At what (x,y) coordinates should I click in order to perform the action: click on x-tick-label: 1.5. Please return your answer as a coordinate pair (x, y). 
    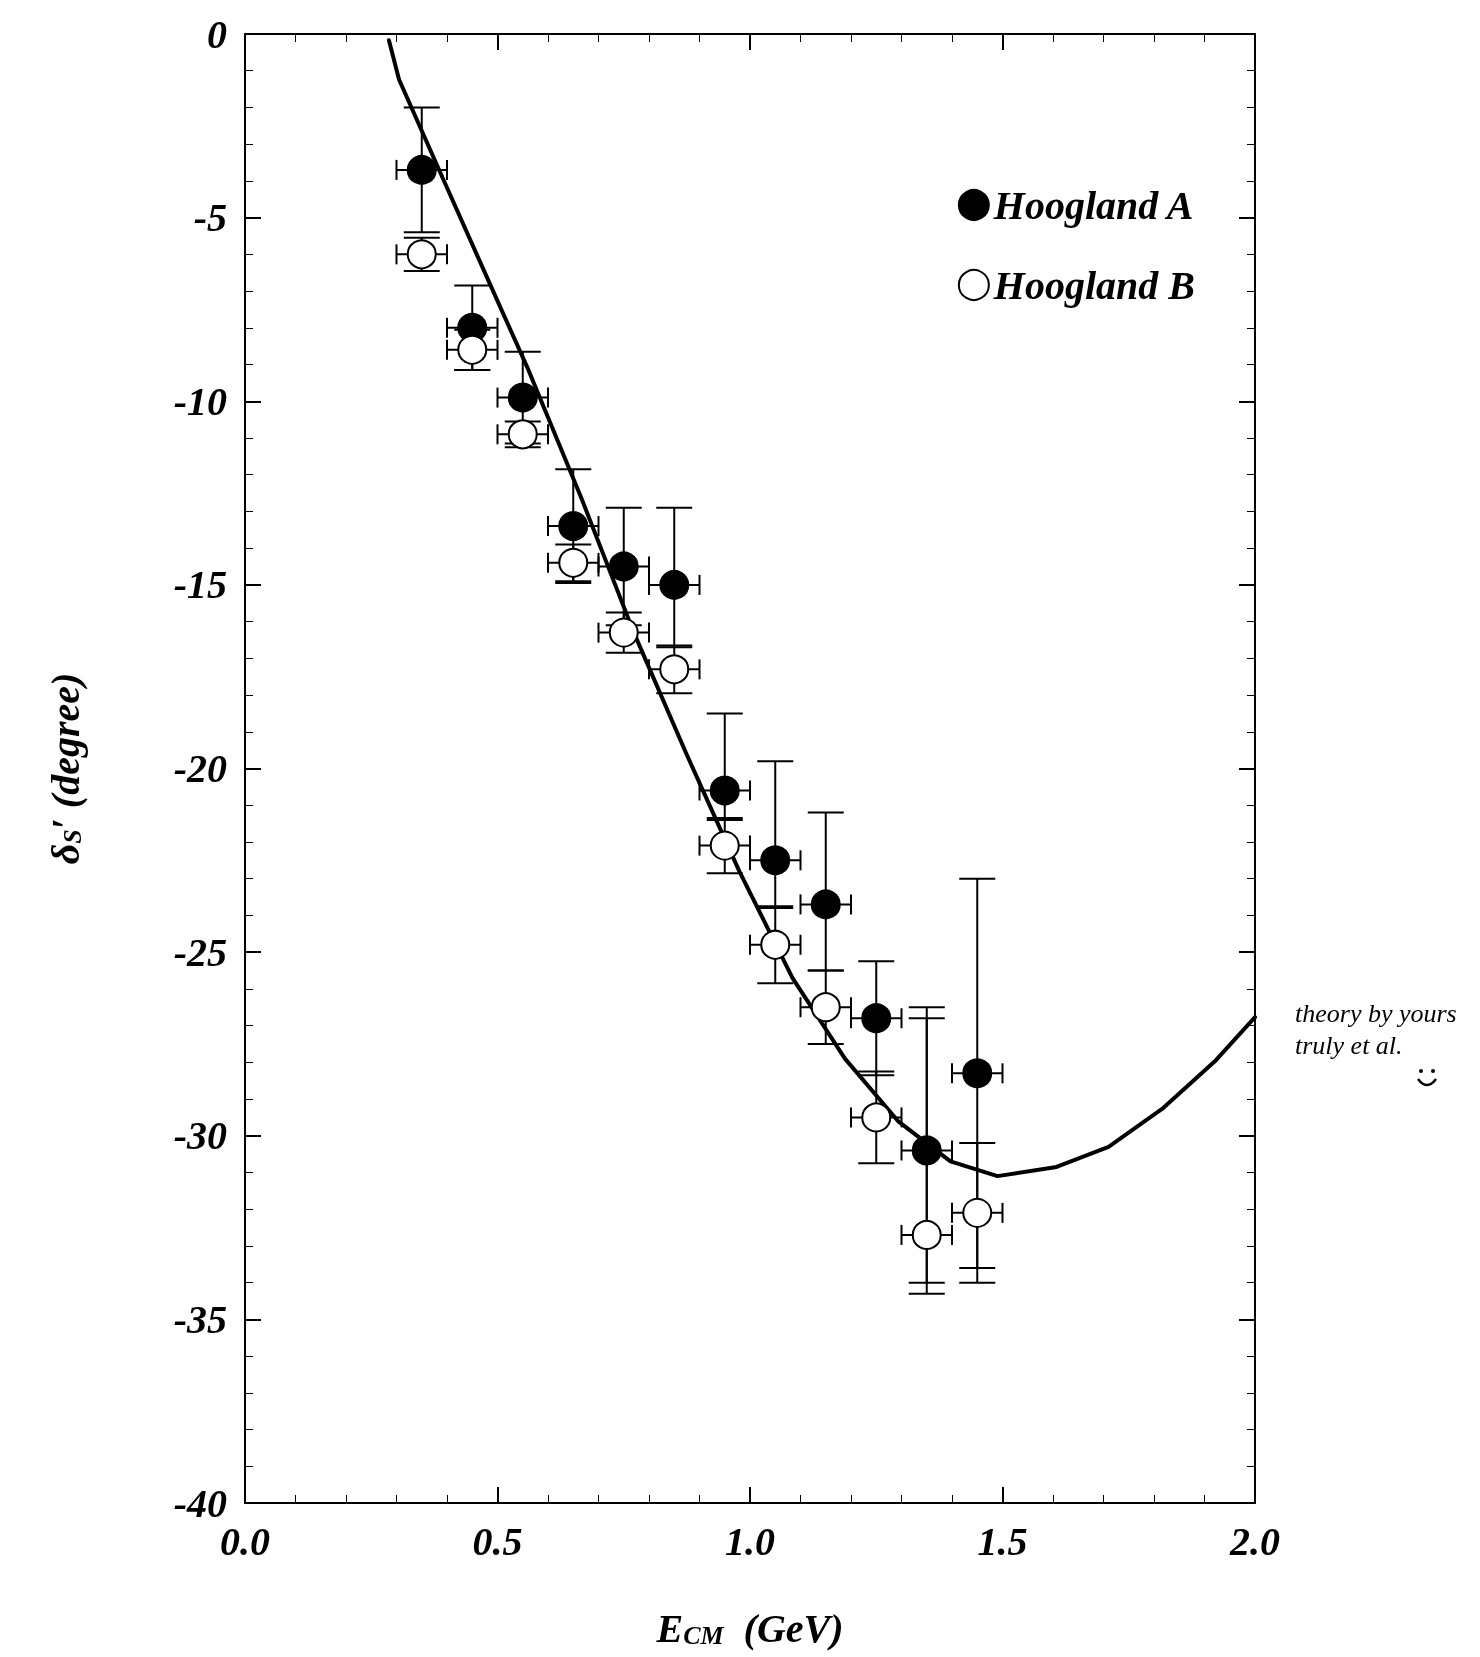
    Looking at the image, I should click on (1002, 1541).